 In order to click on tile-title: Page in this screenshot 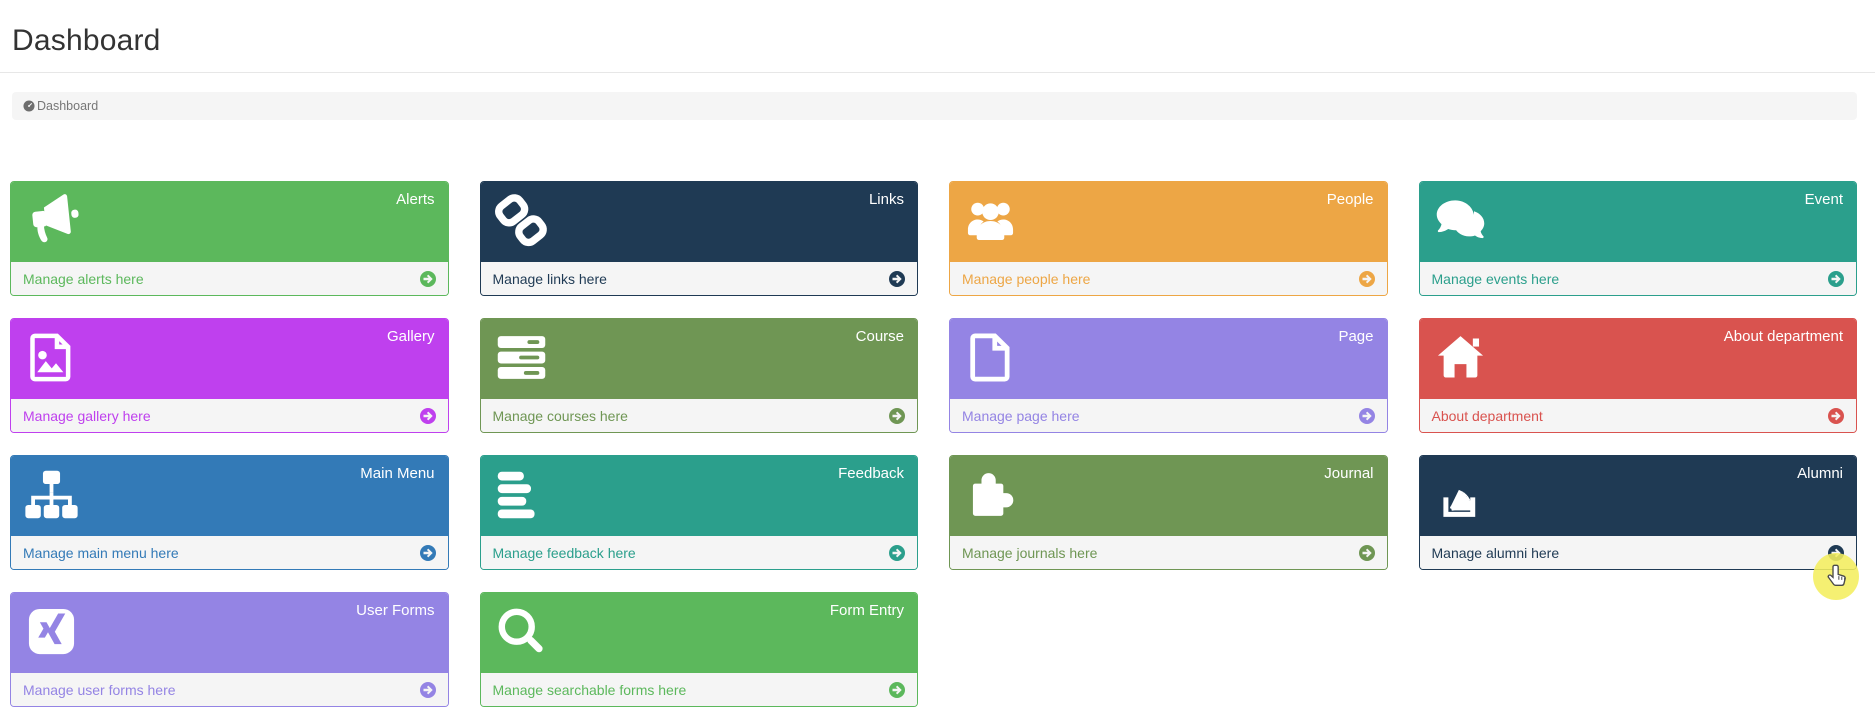, I will do `click(1356, 336)`.